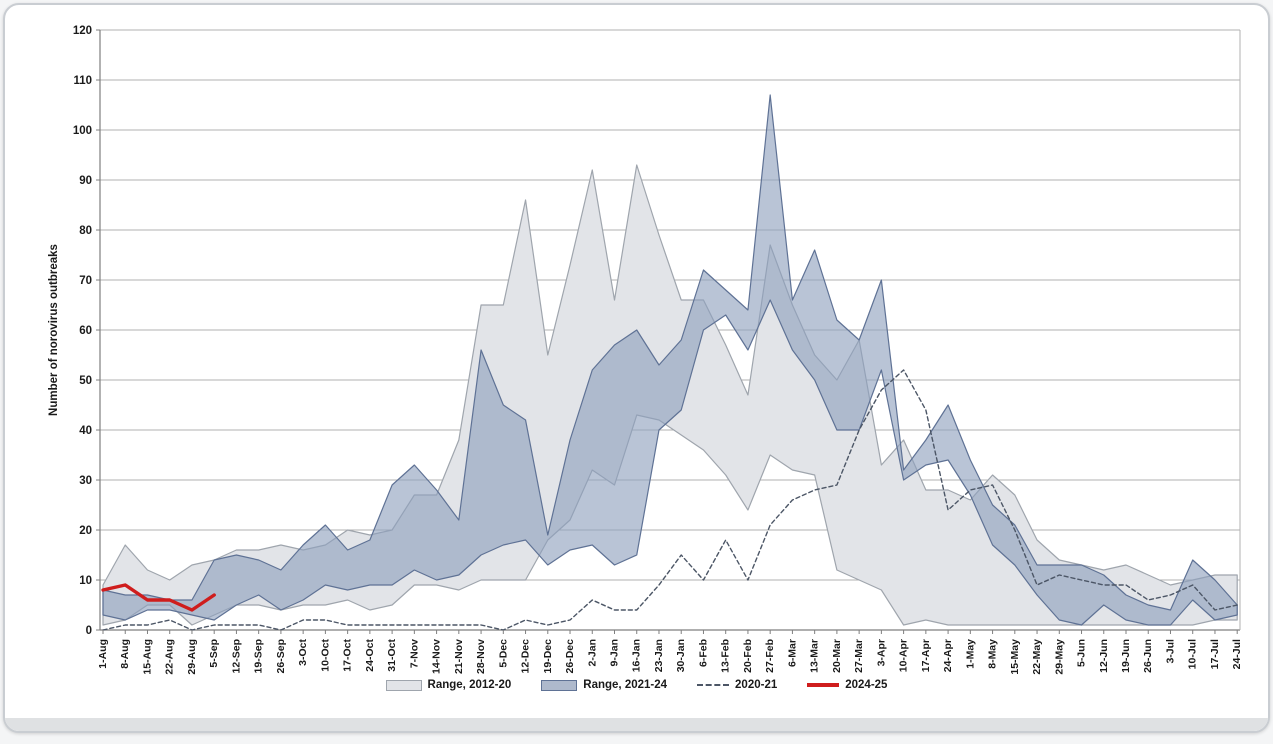  I want to click on x-axis-tick-label: 29-May, so click(1059, 657).